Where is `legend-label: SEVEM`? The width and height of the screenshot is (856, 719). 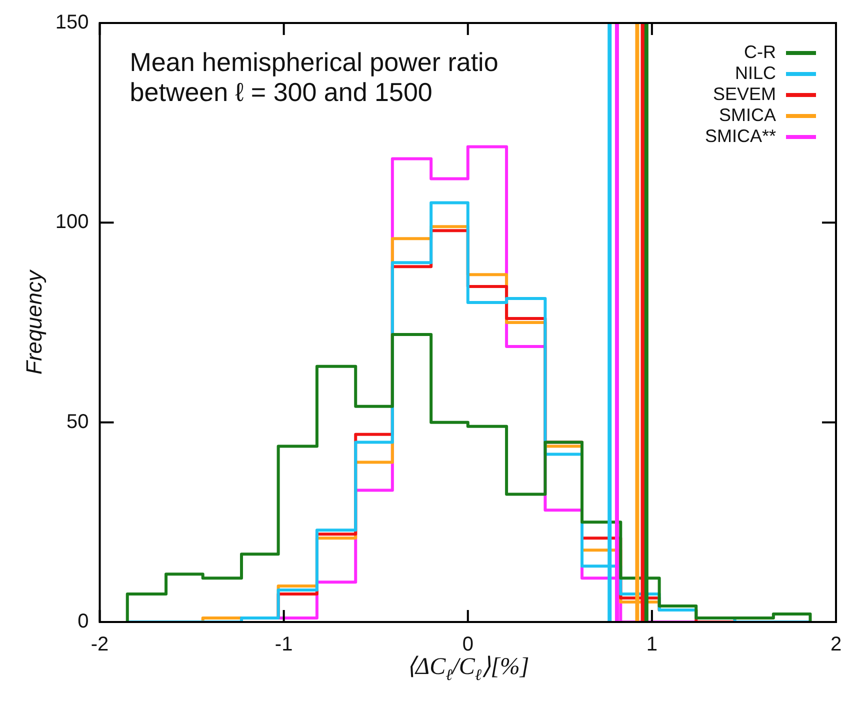 legend-label: SEVEM is located at coordinates (744, 94).